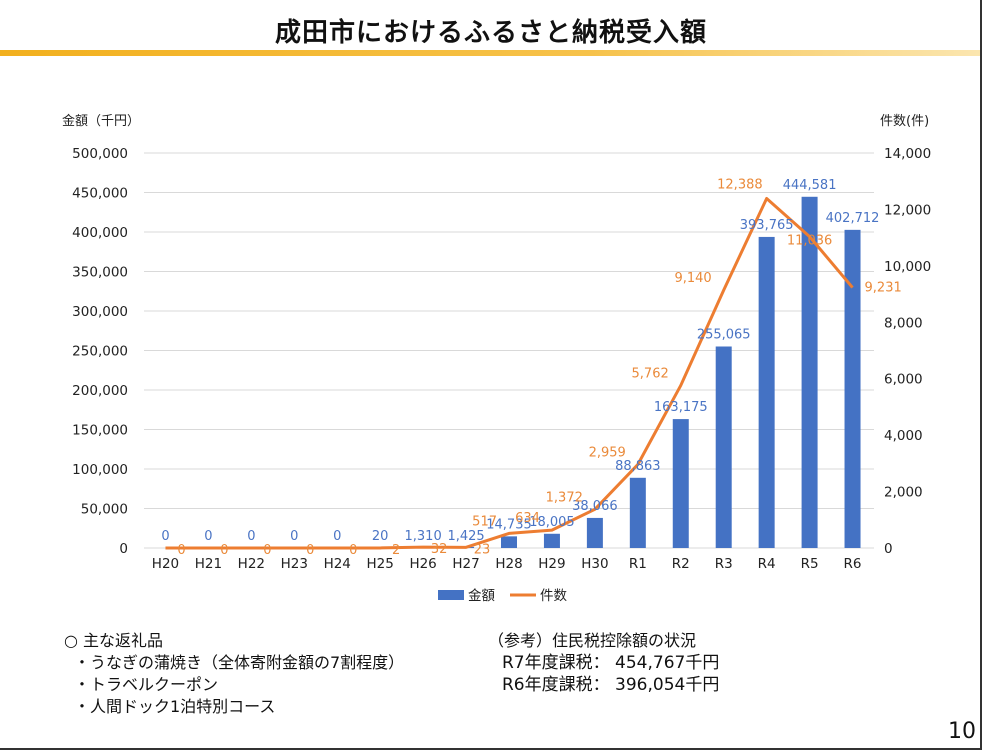 The width and height of the screenshot is (982, 750). What do you see at coordinates (650, 373) in the screenshot?
I see `line-data-label: 5,762` at bounding box center [650, 373].